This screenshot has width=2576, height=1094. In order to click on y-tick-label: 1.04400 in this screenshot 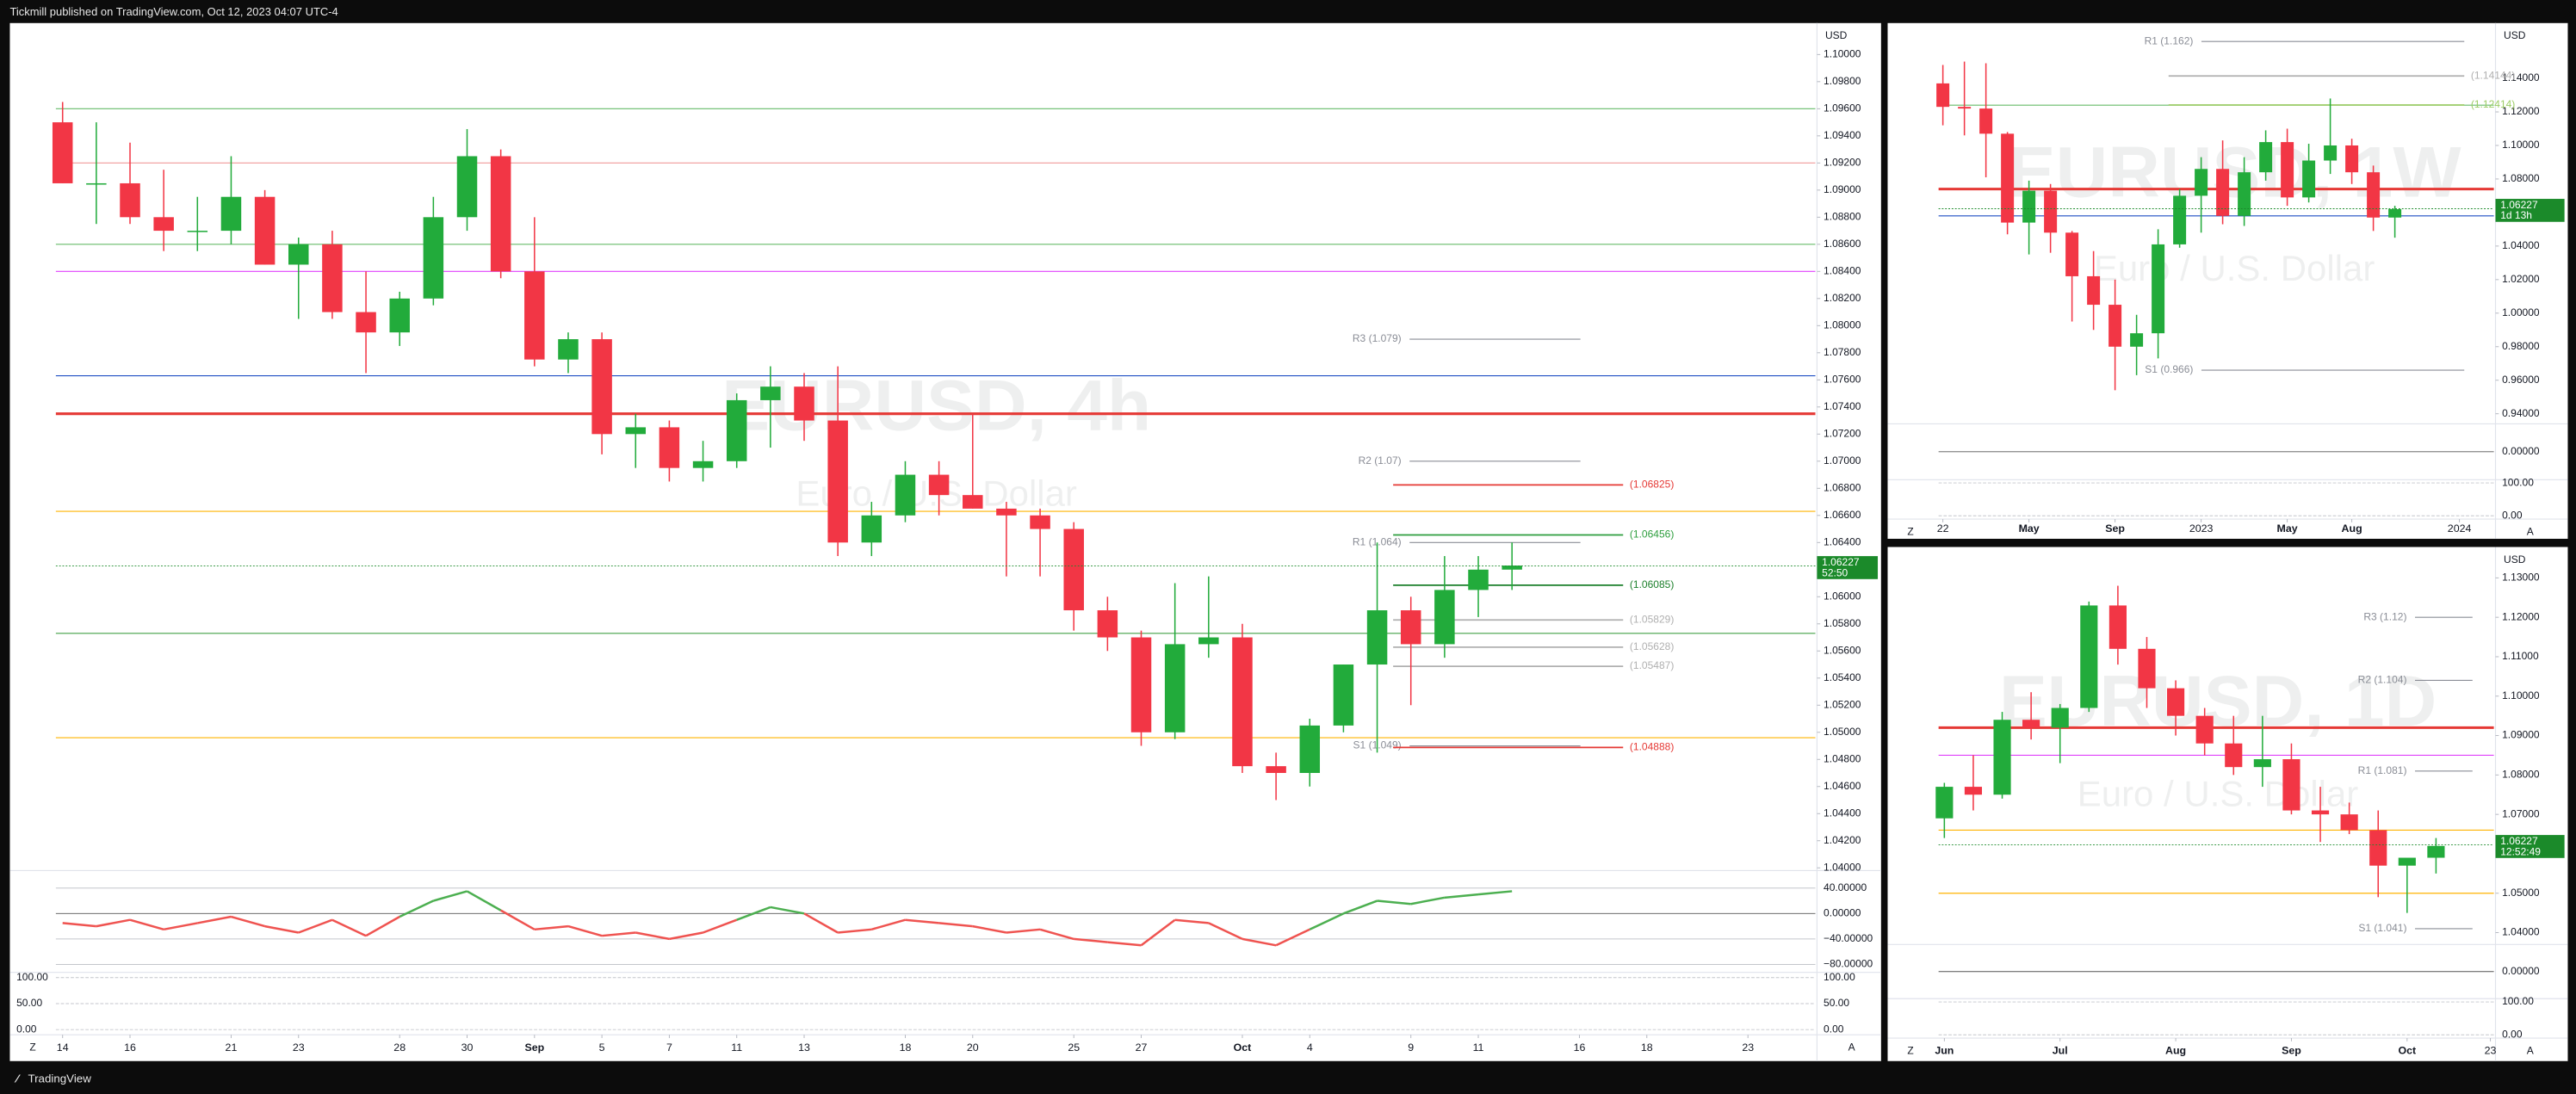, I will do `click(1842, 813)`.